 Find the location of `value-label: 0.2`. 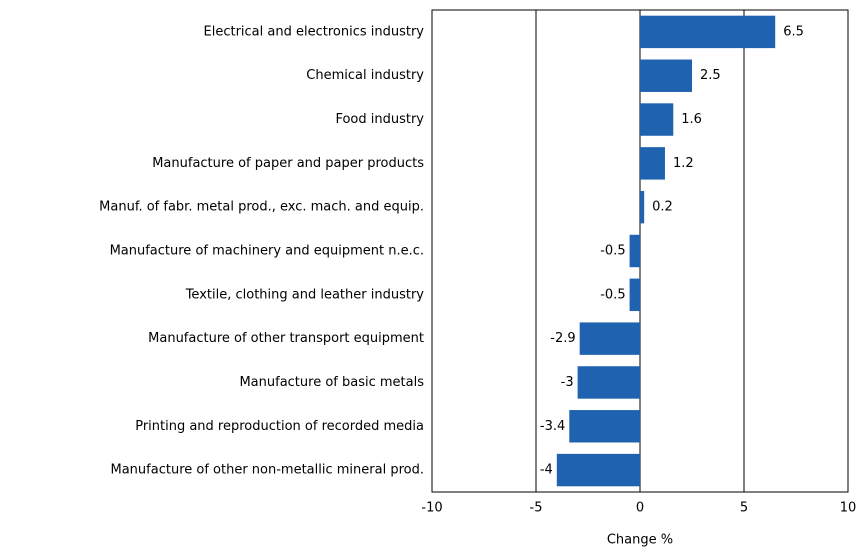

value-label: 0.2 is located at coordinates (662, 207).